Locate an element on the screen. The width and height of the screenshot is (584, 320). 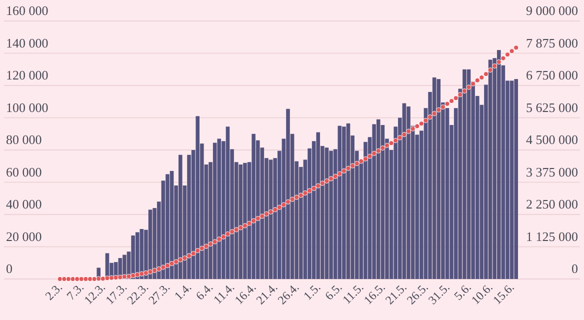
y-tick-label: 40 000 is located at coordinates (24, 204).